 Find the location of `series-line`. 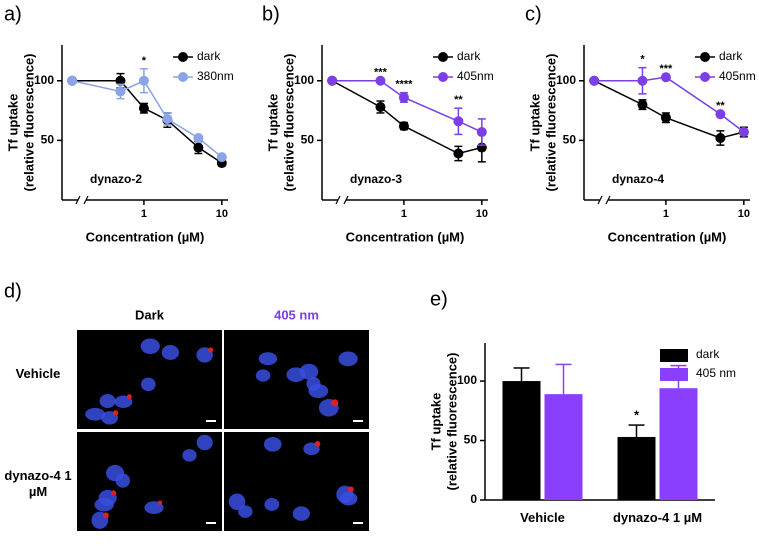

series-line is located at coordinates (147, 118).